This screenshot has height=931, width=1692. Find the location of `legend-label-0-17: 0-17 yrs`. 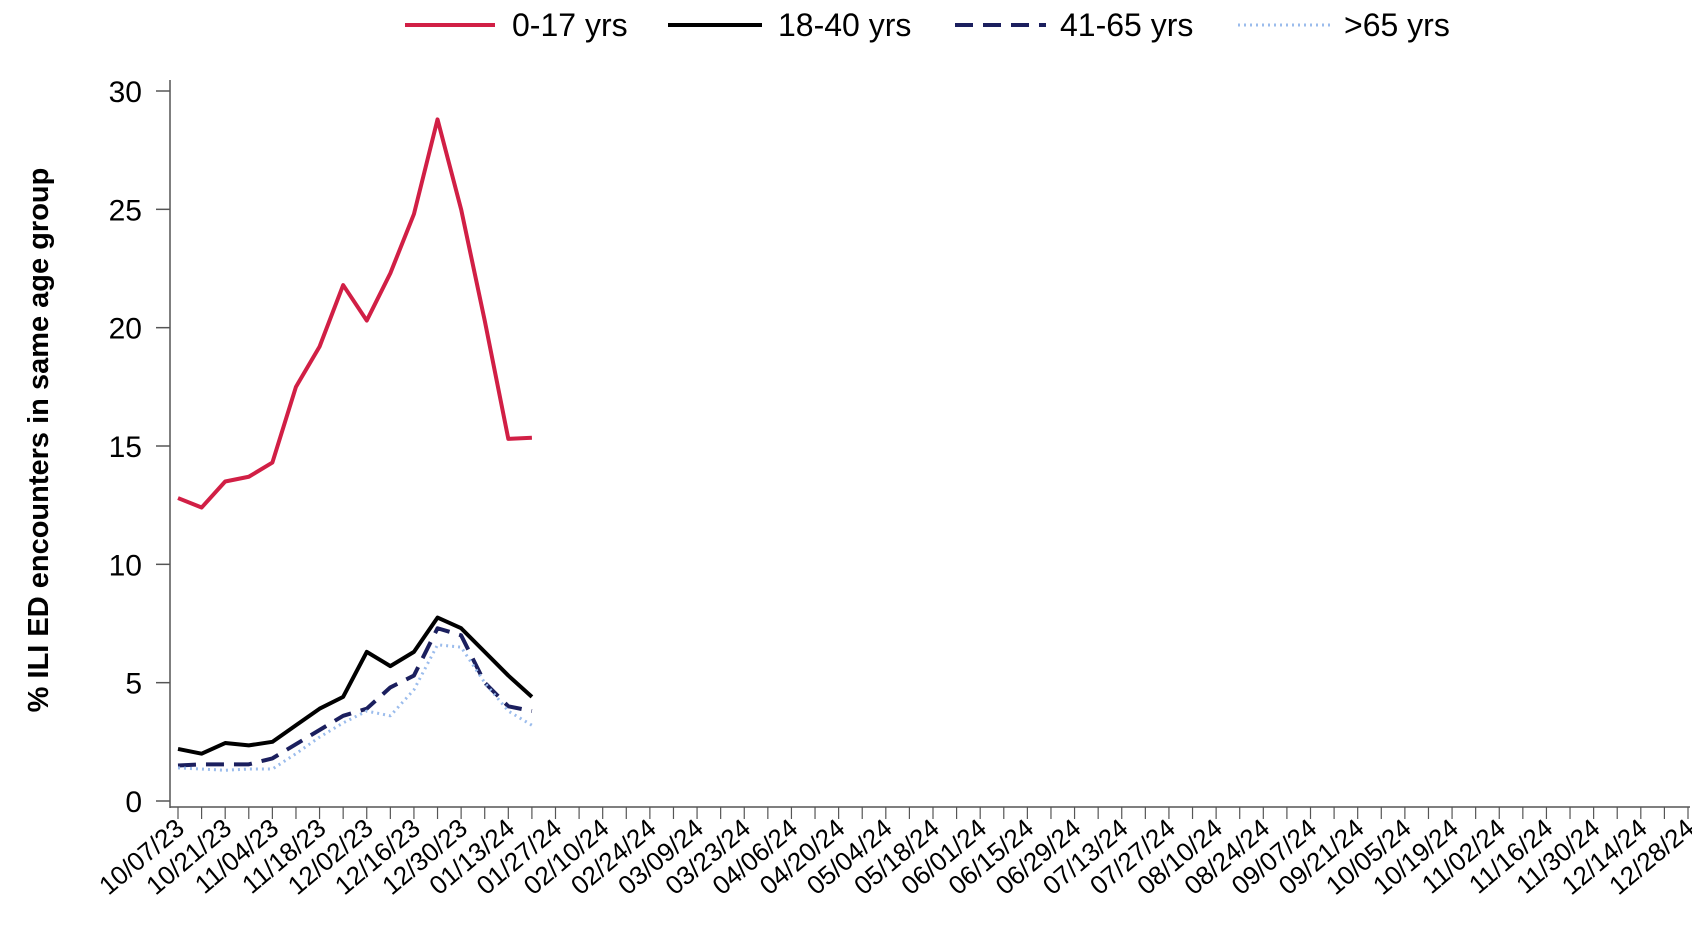

legend-label-0-17: 0-17 yrs is located at coordinates (570, 25).